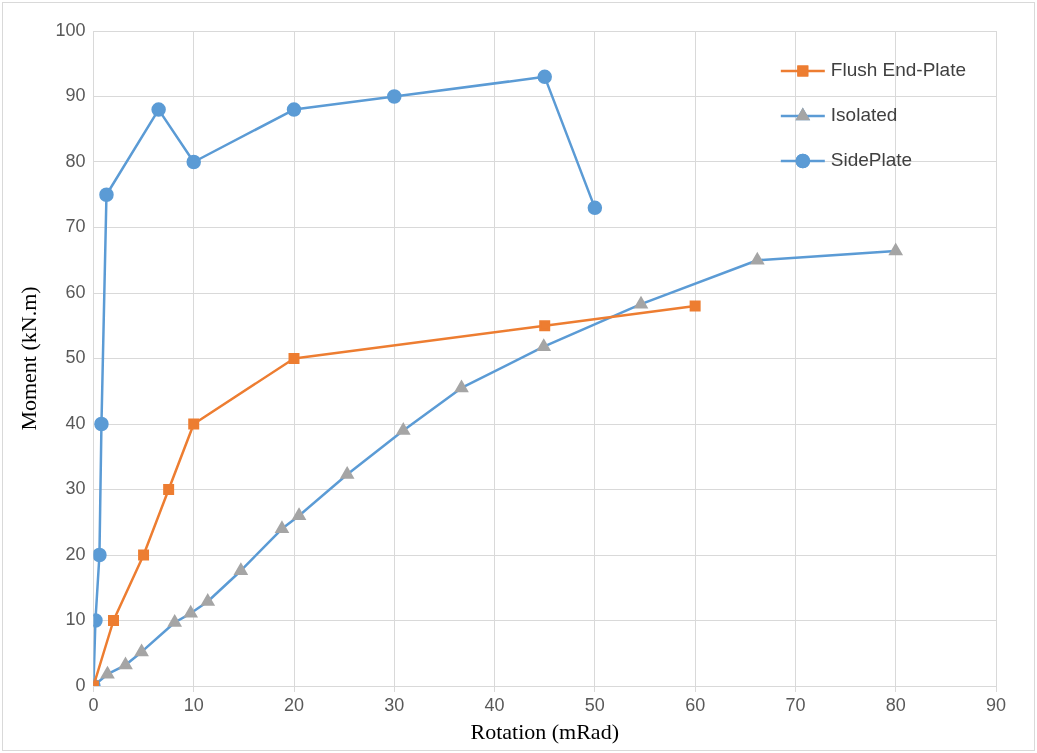 The image size is (1037, 753). I want to click on x-tick-label: 30, so click(394, 704).